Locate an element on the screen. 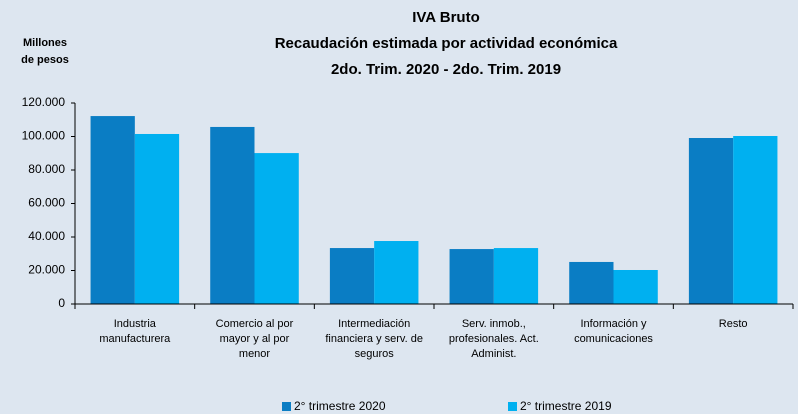 This screenshot has width=798, height=414. x-tick-label: Comercio al por is located at coordinates (255, 324).